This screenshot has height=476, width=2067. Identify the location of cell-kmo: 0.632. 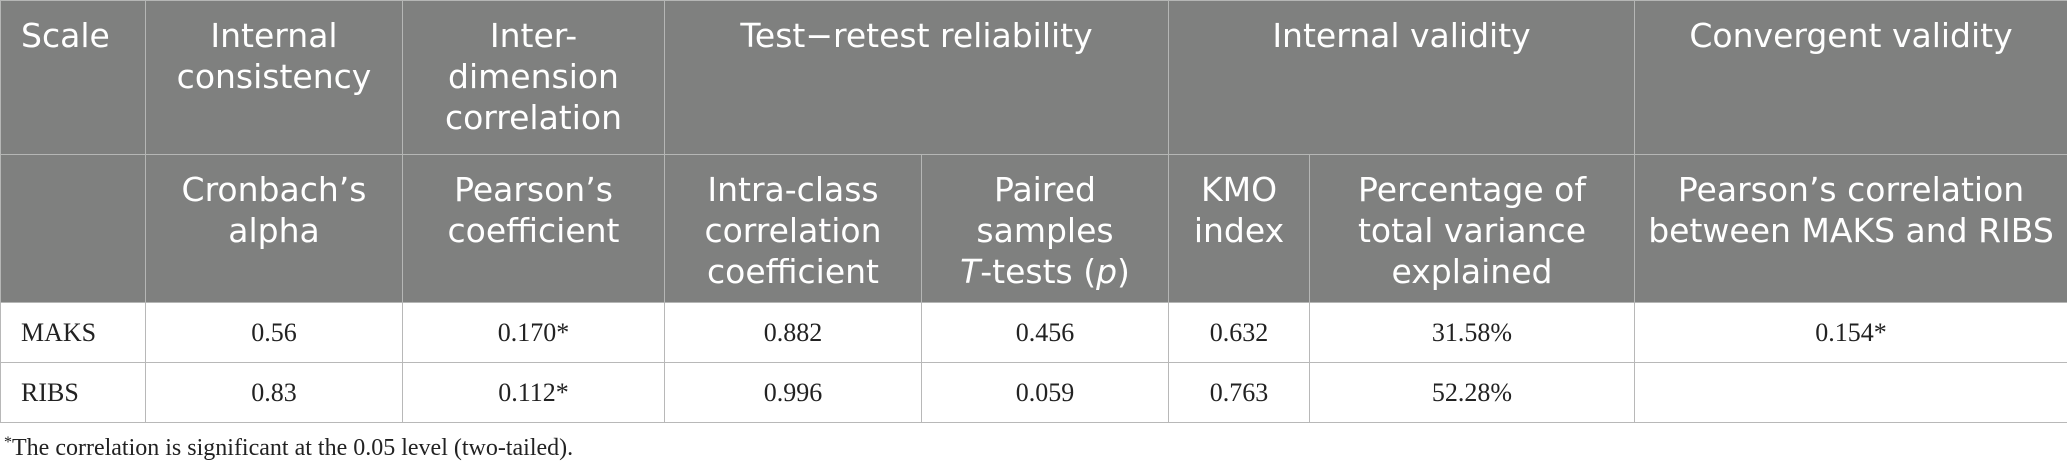
(1239, 332).